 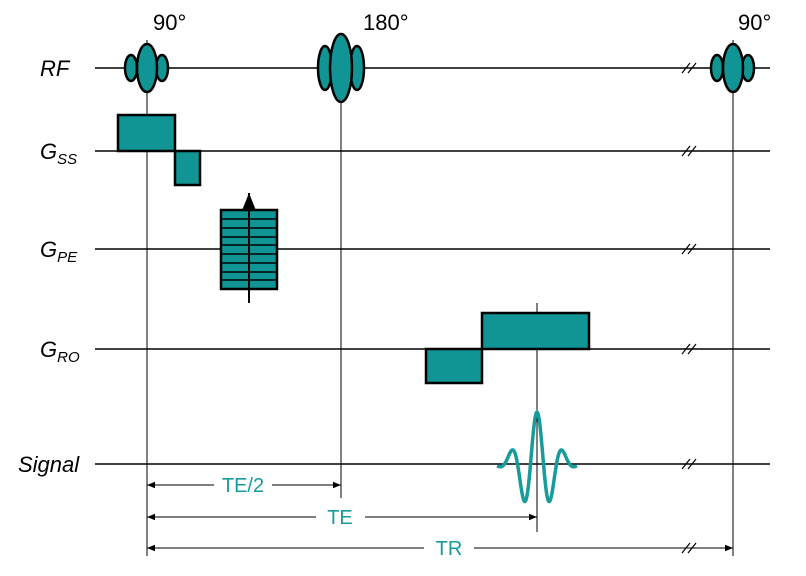 I want to click on echo-signal, so click(x=537, y=456).